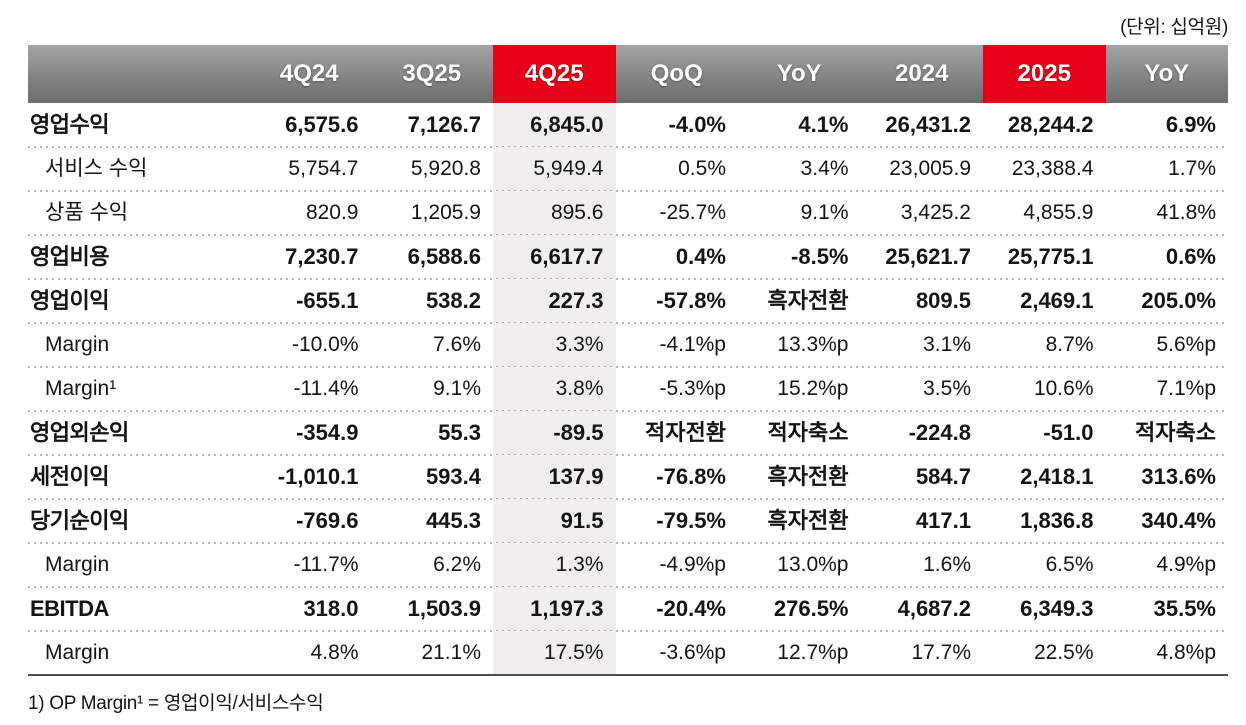  Describe the element at coordinates (1063, 388) in the screenshot. I see `cell: 10.6%` at that location.